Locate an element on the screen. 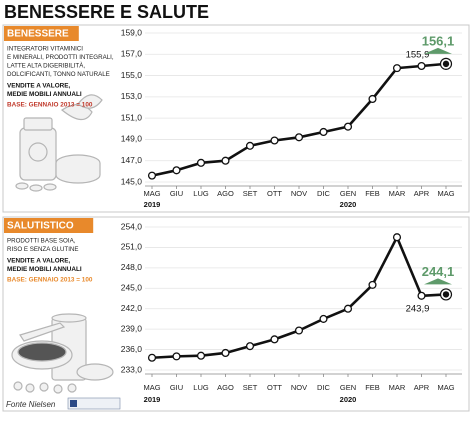  description: E MINERALI, PRODOTTI INTEGRALI, is located at coordinates (60, 57).